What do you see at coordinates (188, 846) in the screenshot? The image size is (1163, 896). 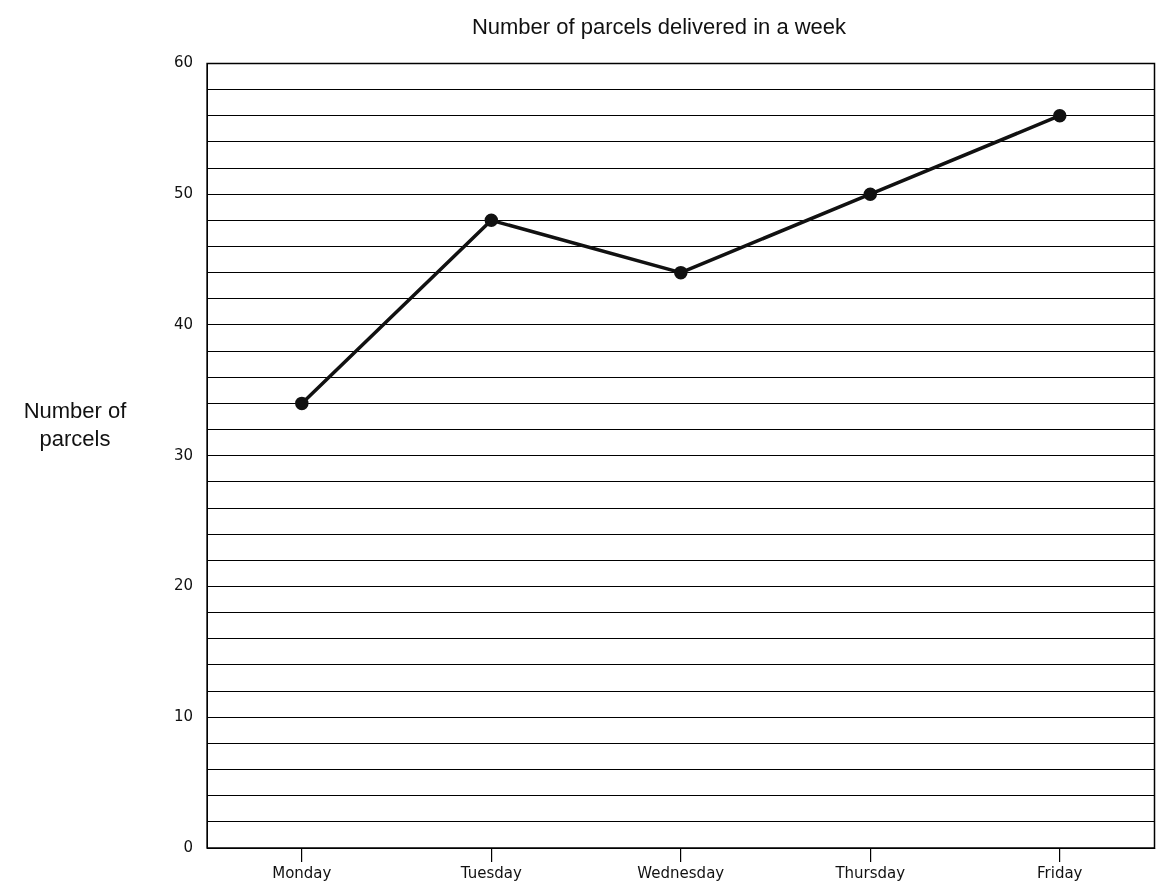 I see `y-tick-label: 0` at bounding box center [188, 846].